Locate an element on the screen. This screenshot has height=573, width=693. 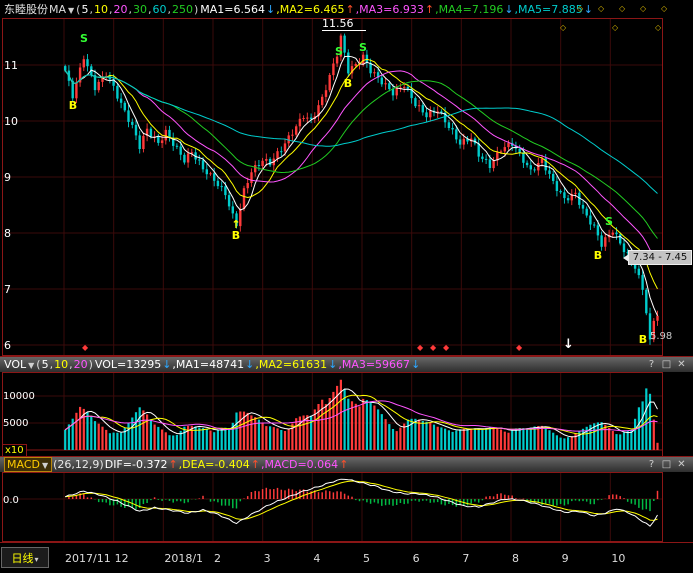
ma-readout-trend-arrow-icon-1: ↑ is located at coordinates (350, 9).